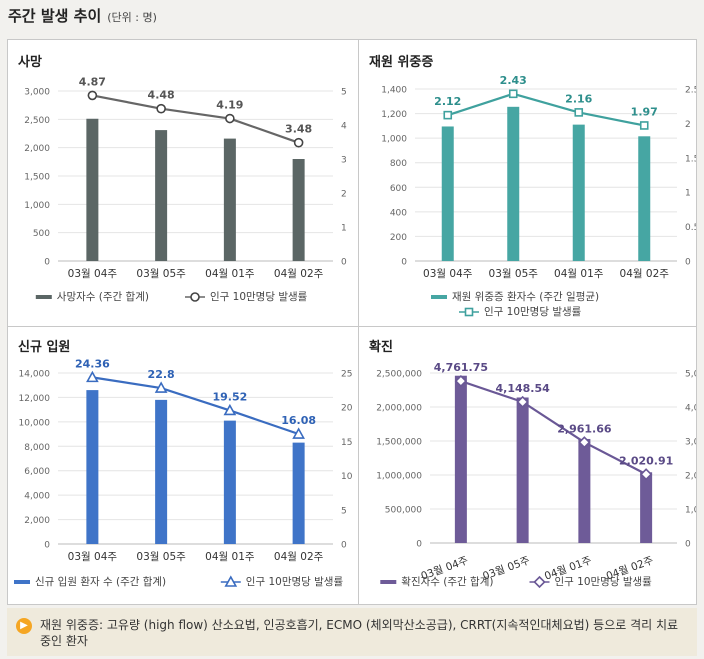 The width and height of the screenshot is (704, 659). I want to click on y-right-tick-label: 1,000, so click(690, 511).